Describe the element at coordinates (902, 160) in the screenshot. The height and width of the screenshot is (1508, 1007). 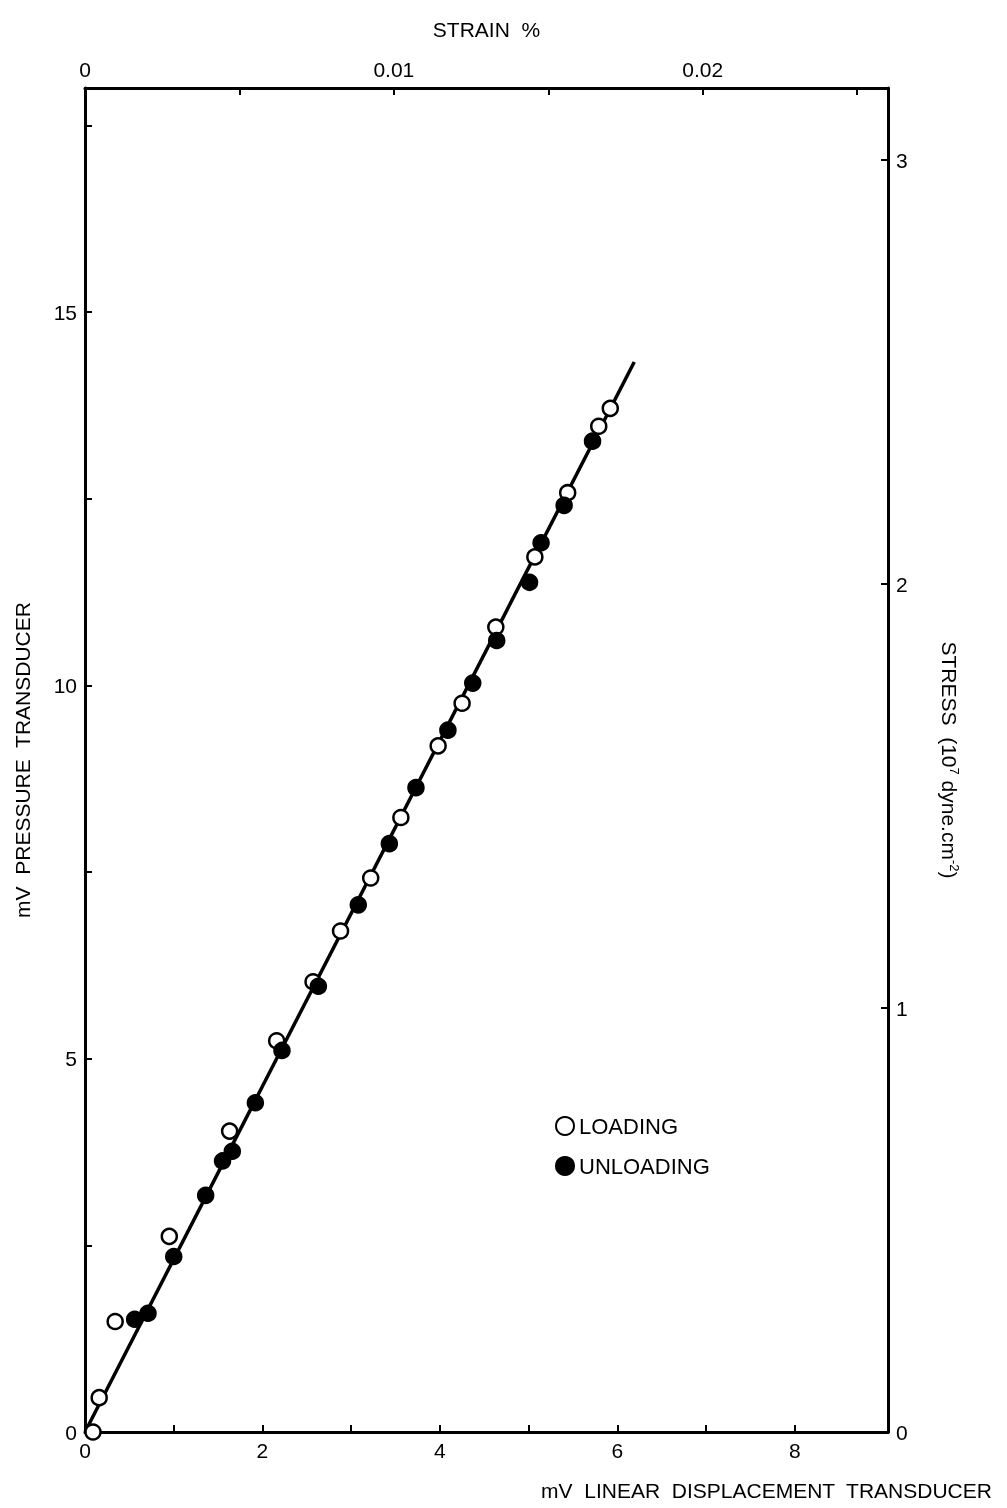
I see `y2-tick-label: 3` at that location.